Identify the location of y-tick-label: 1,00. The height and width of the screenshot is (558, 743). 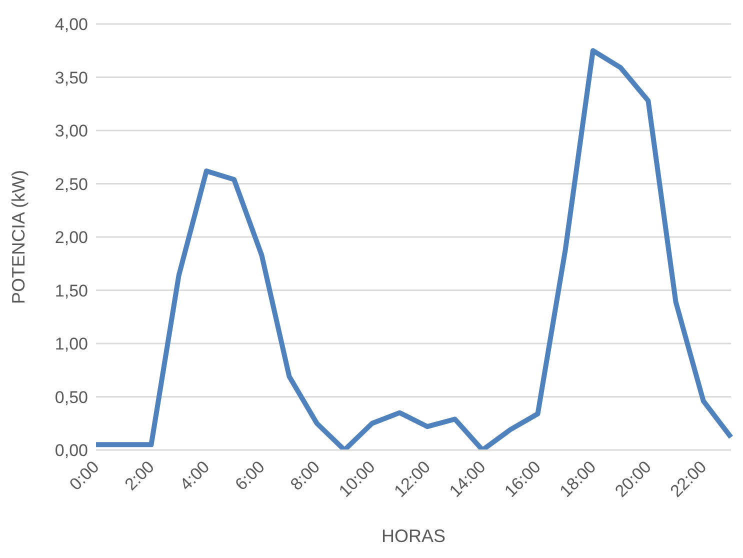
(71, 344).